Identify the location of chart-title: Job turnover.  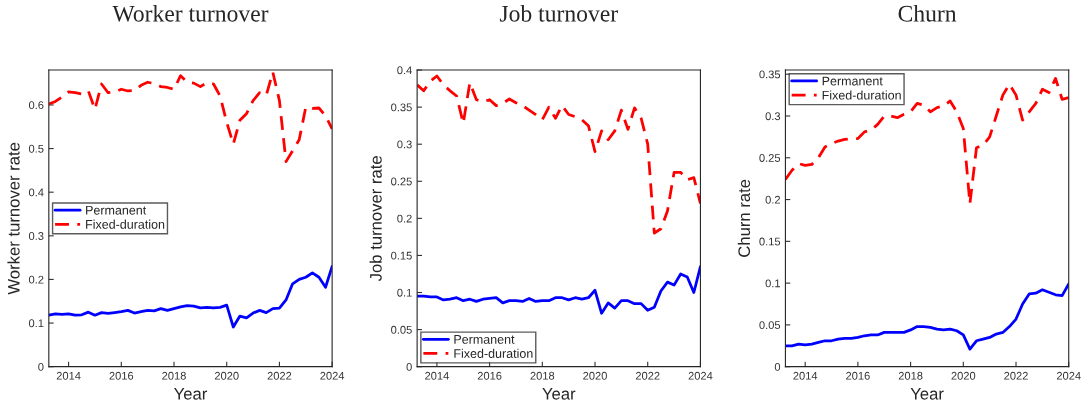
(558, 13).